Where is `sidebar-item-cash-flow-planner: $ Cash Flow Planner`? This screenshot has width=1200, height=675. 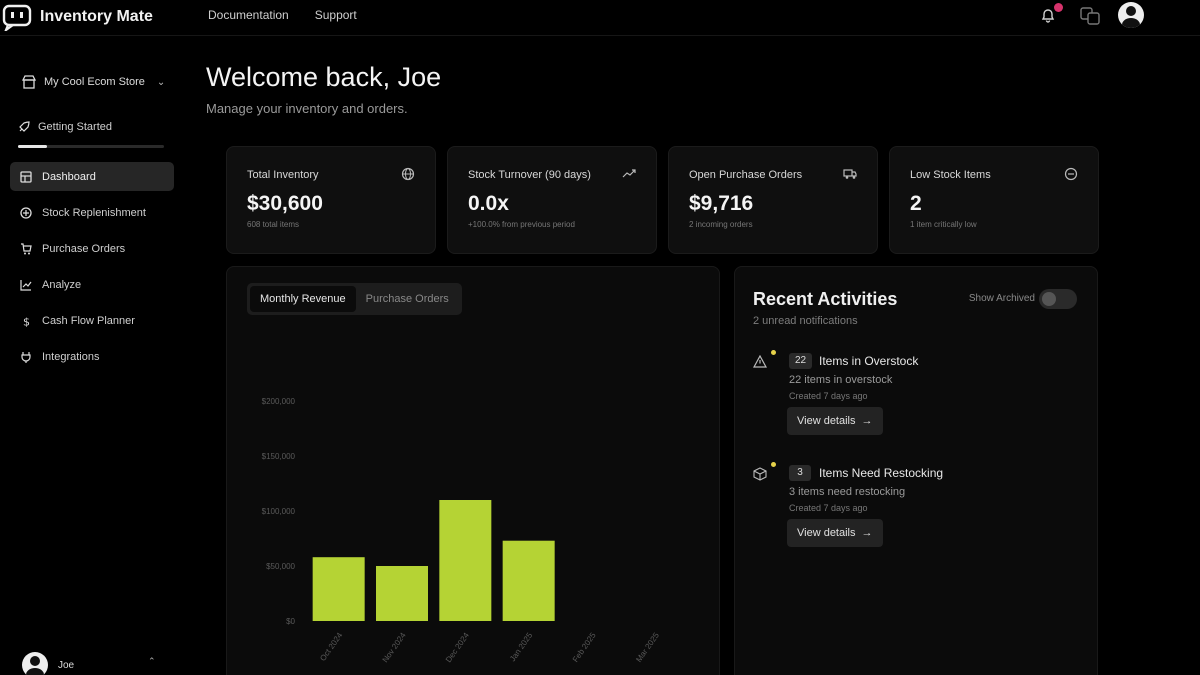
sidebar-item-cash-flow-planner: $ Cash Flow Planner is located at coordinates (92, 320).